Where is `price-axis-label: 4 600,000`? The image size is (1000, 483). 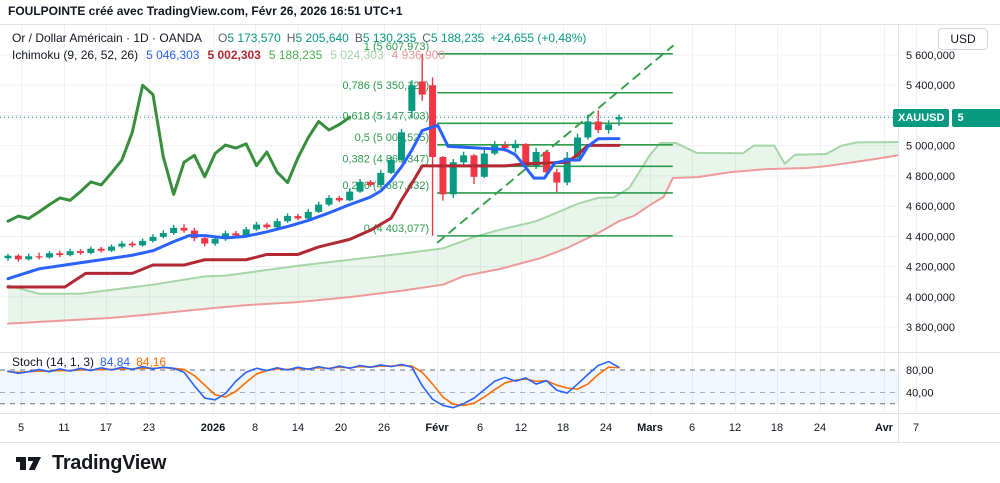
price-axis-label: 4 600,000 is located at coordinates (930, 207).